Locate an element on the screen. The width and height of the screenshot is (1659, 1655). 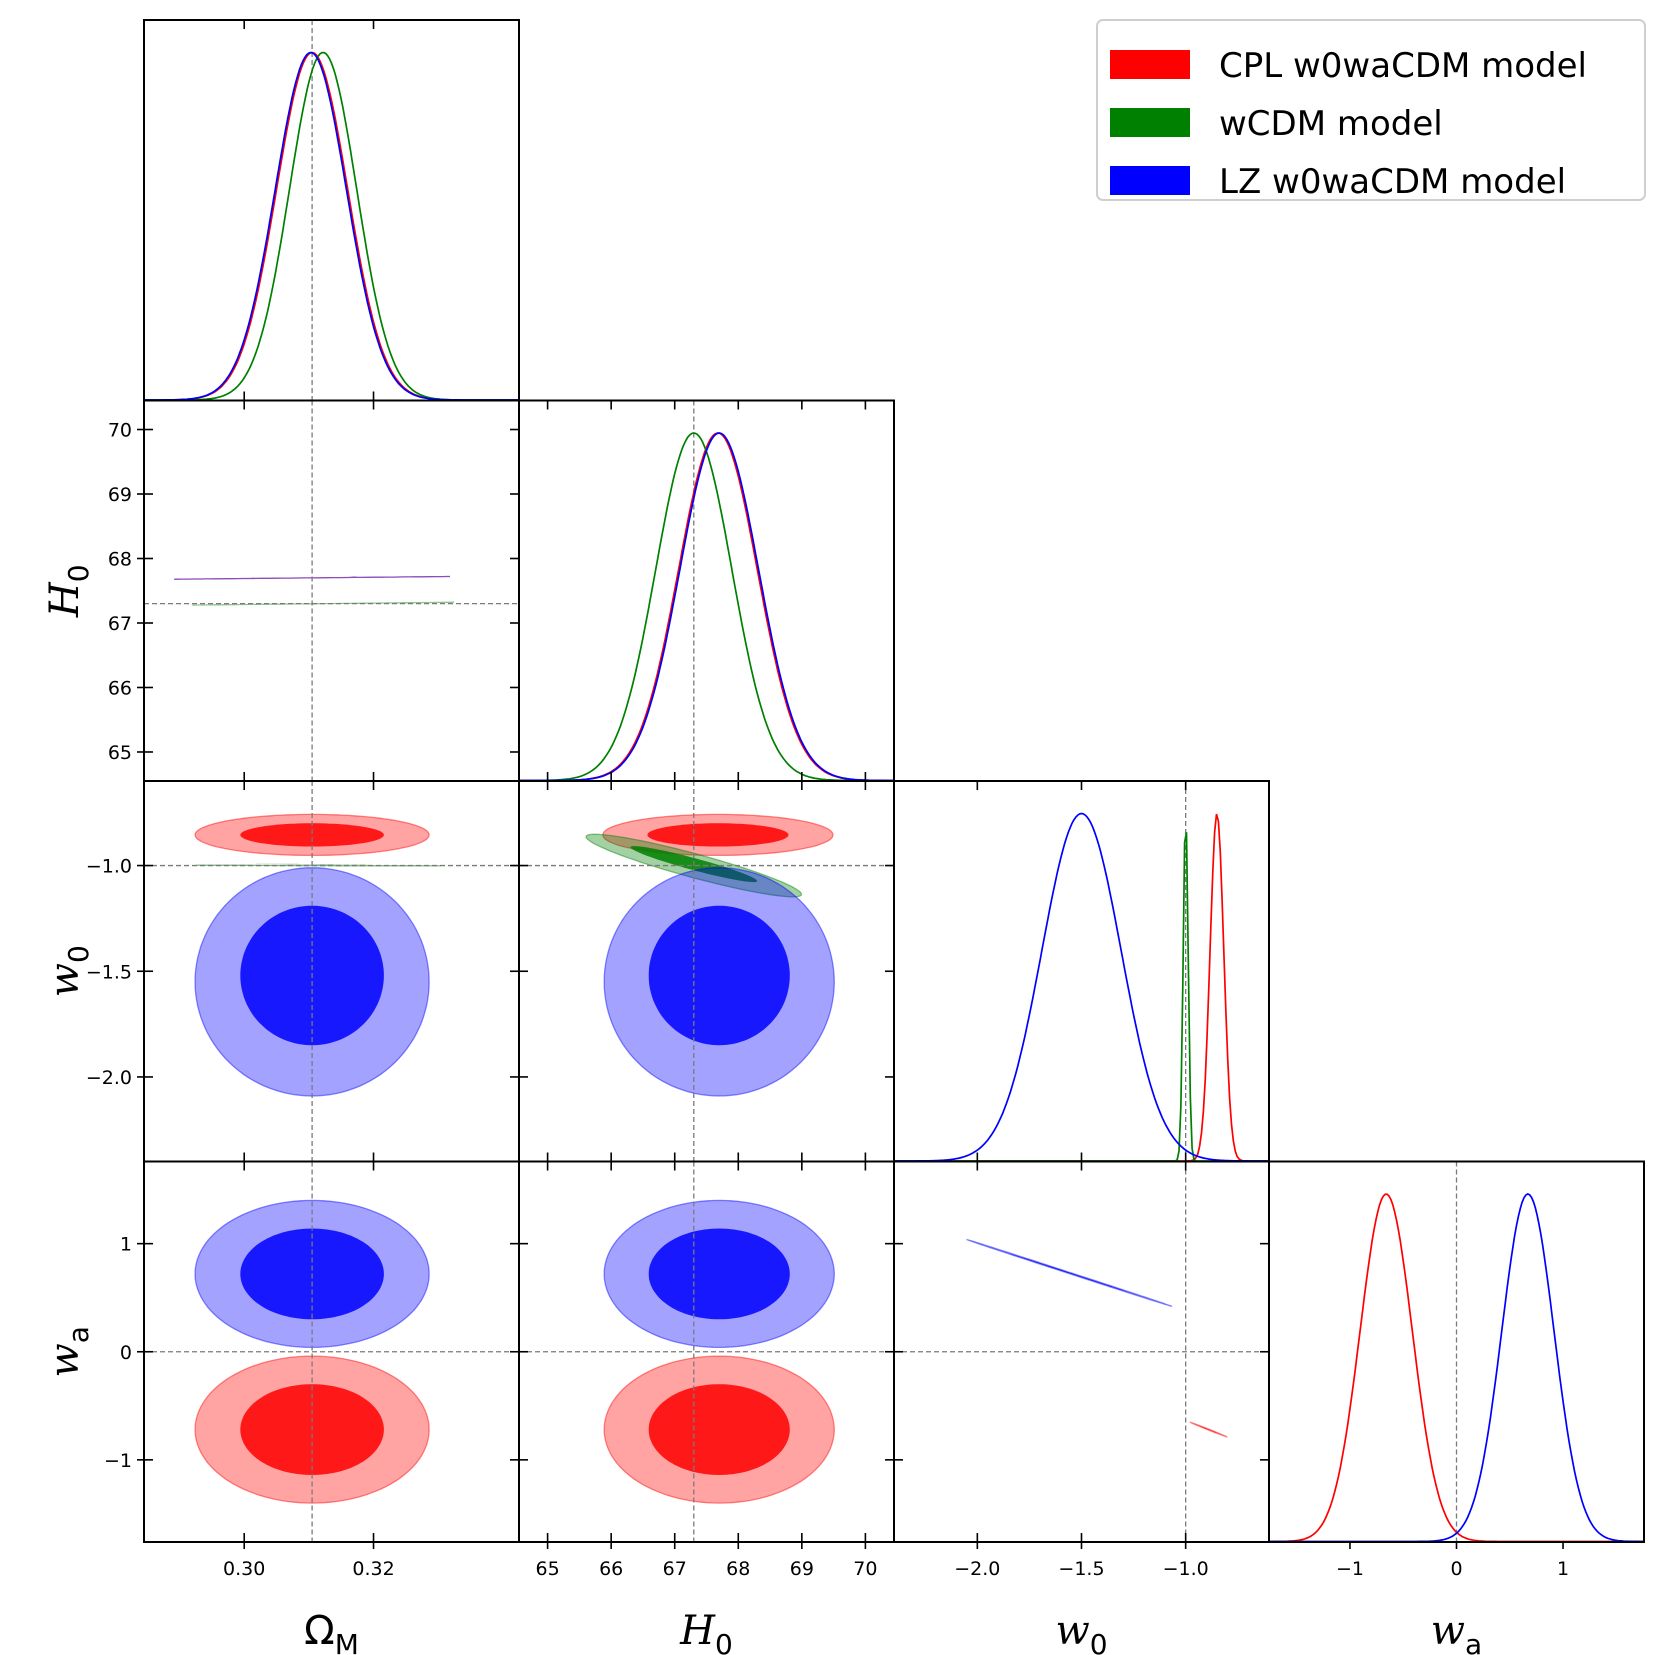
y-axis-title: H0 is located at coordinates (68, 591).